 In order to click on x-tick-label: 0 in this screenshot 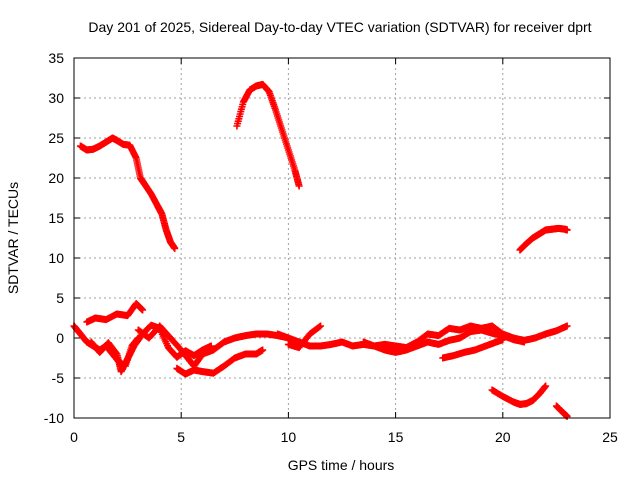, I will do `click(74, 437)`.